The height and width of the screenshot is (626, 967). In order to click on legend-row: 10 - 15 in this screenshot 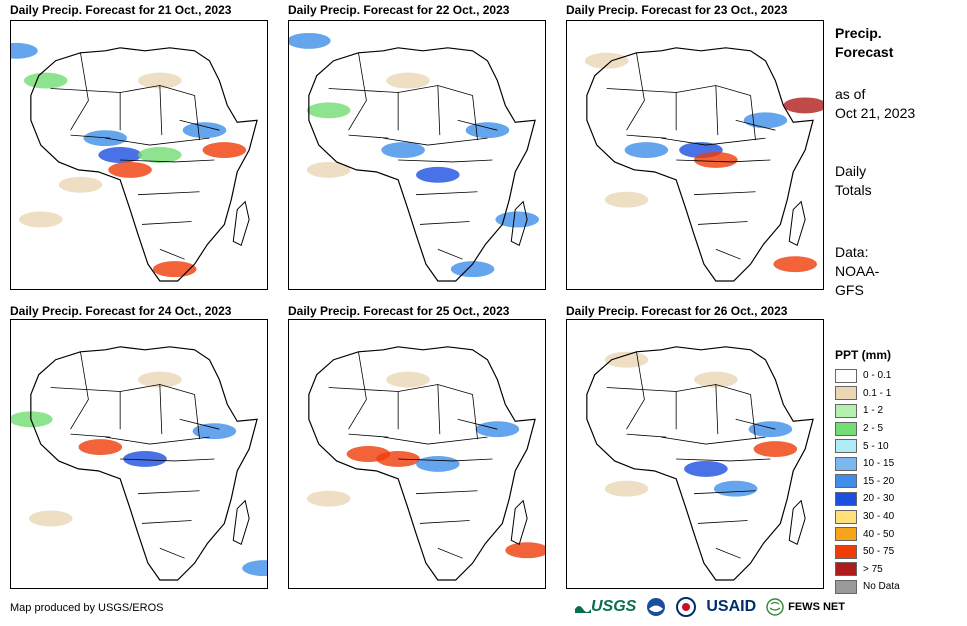, I will do `click(867, 464)`.